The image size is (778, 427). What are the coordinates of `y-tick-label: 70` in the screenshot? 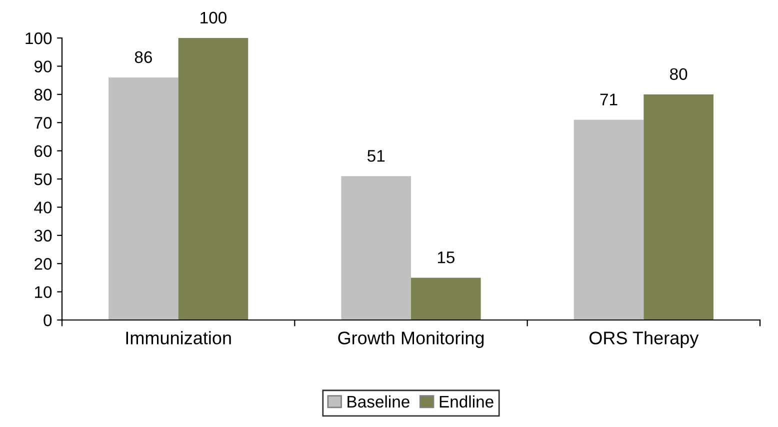 It's located at (43, 123).